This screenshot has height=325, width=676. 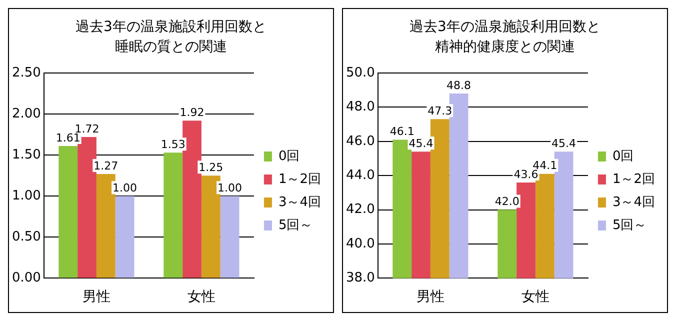 I want to click on y-tick-label: 1.50, so click(x=26, y=154).